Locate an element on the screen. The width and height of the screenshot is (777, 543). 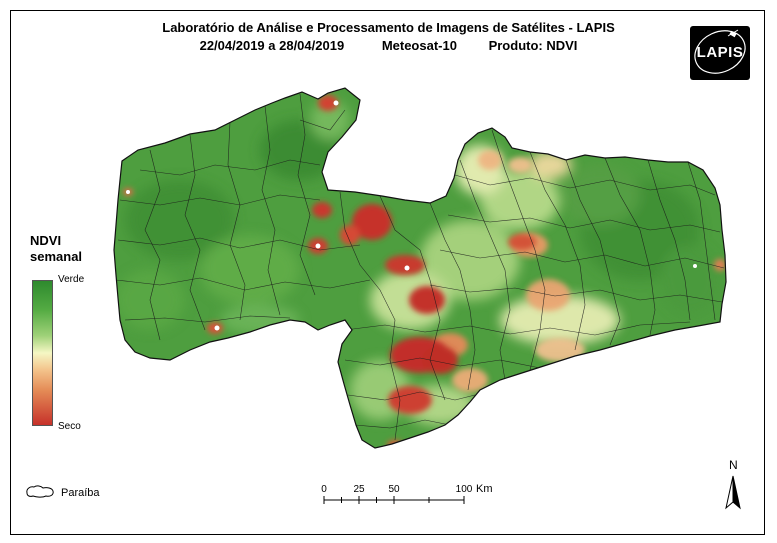
scale-bar: 0 25 50 100 Km is located at coordinates (407, 493).